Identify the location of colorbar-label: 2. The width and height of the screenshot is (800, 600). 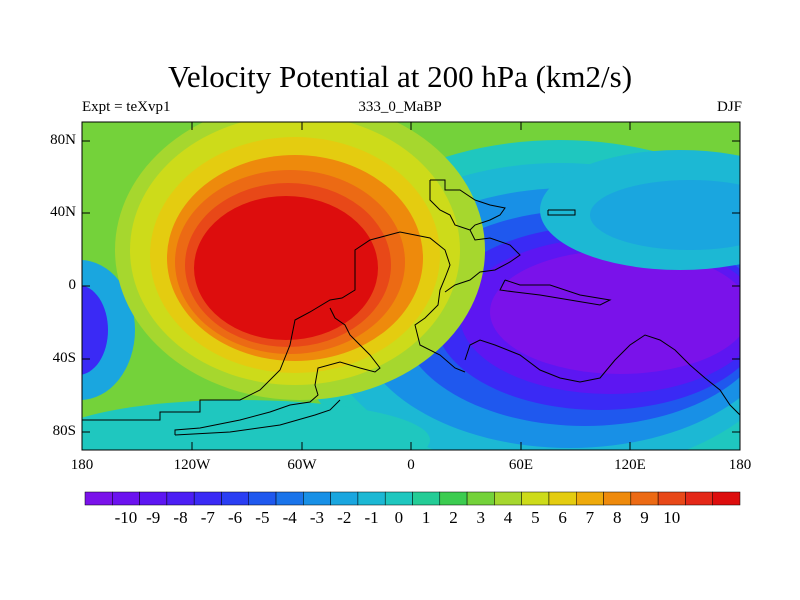
(453, 517).